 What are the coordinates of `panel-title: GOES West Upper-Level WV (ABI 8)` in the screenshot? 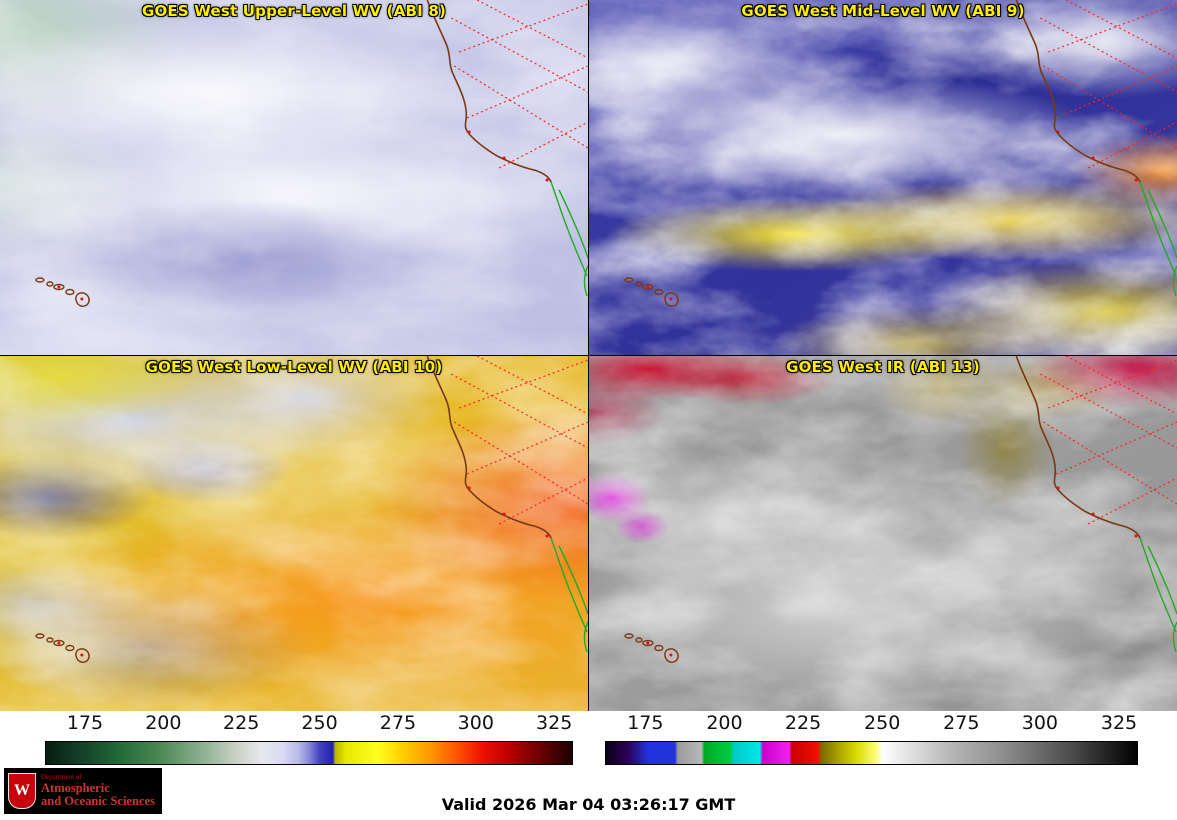 It's located at (294, 11).